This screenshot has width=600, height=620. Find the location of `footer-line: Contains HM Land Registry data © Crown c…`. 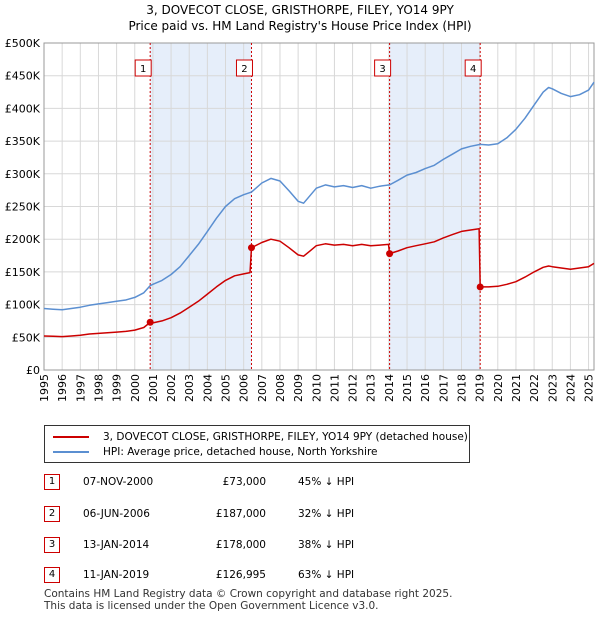

footer-line: Contains HM Land Registry data © Crown c… is located at coordinates (248, 594).